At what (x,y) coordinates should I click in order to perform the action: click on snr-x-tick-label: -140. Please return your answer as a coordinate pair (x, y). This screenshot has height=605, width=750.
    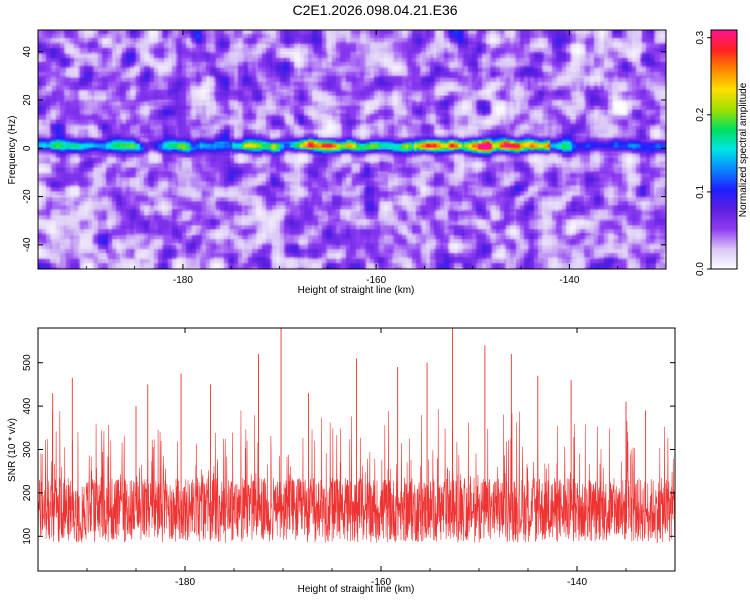
    Looking at the image, I should click on (577, 582).